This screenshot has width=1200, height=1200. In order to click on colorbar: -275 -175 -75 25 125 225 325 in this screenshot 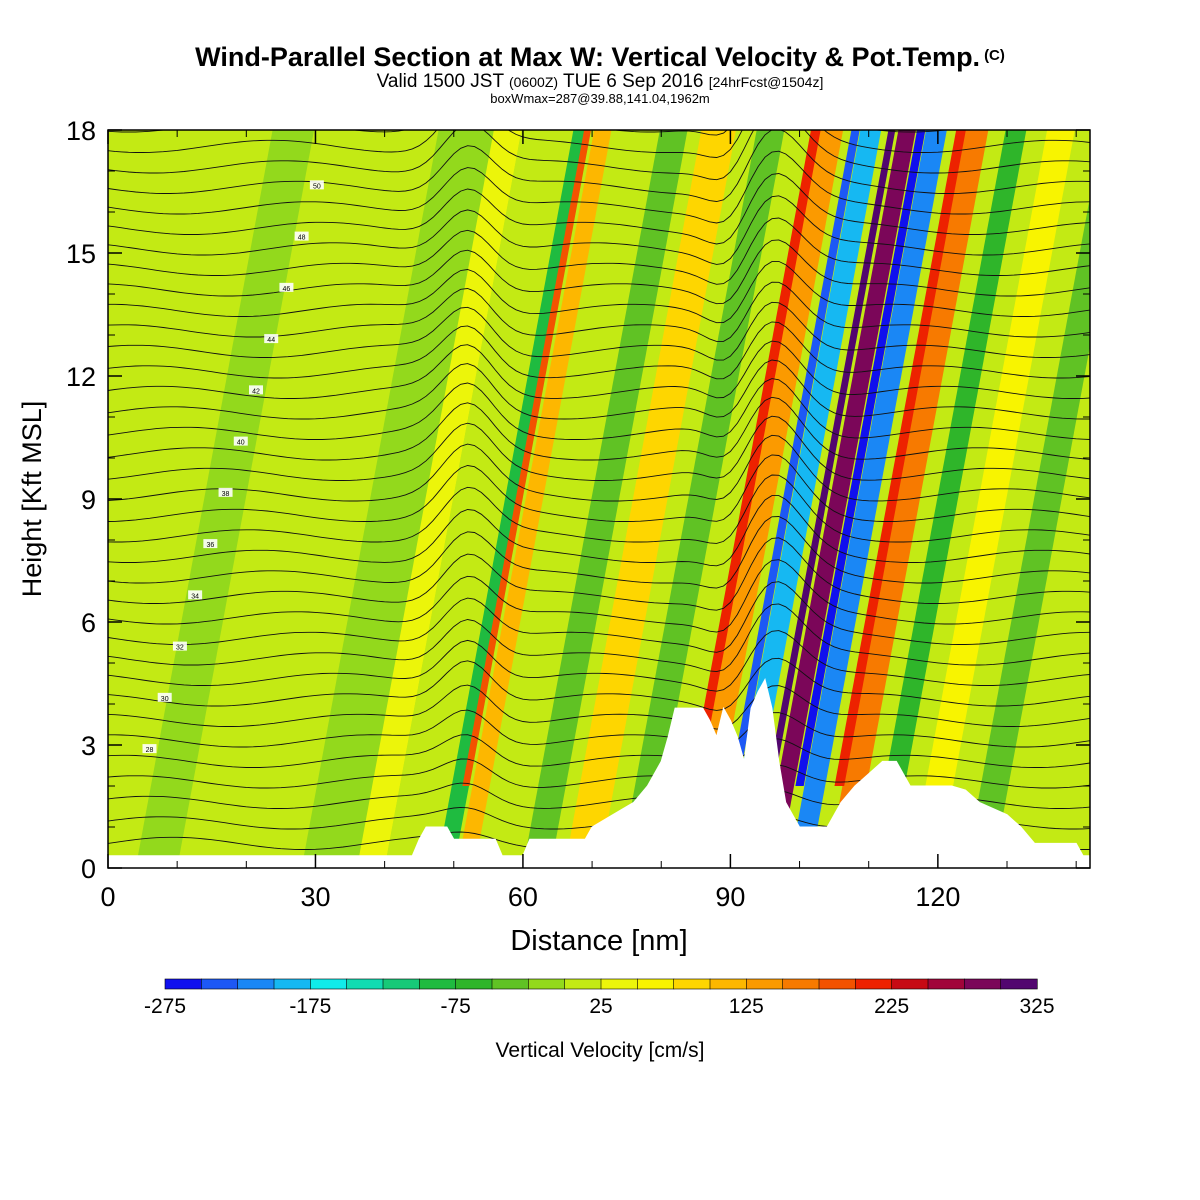, I will do `click(599, 998)`.